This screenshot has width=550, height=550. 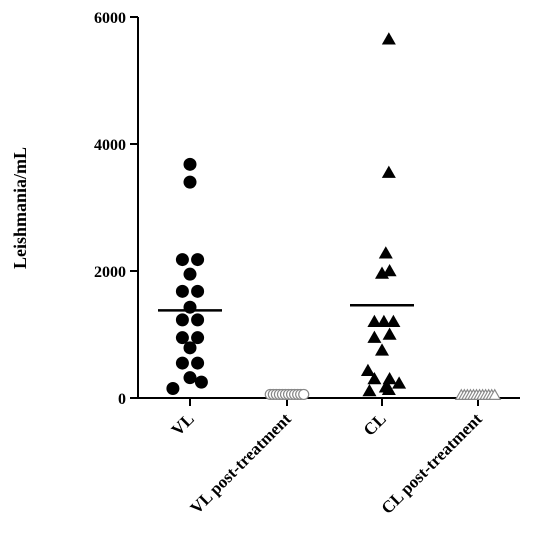 I want to click on y-tick-label: 0, so click(x=122, y=399).